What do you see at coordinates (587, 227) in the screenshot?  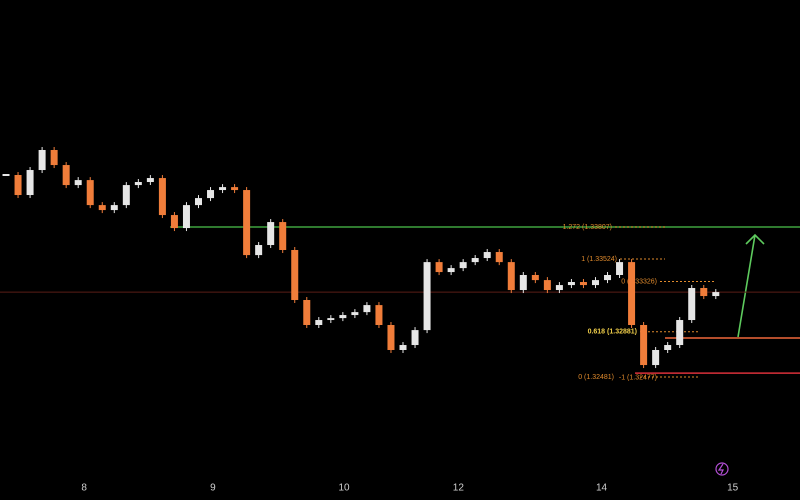 I see `fib-label: 1.272 (1.33807)` at bounding box center [587, 227].